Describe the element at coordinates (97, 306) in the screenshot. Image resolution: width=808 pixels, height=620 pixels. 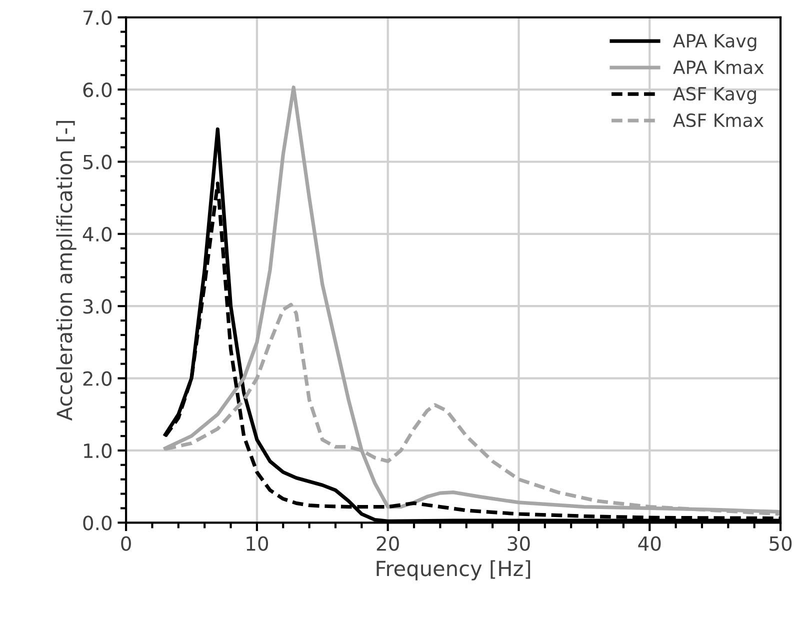
I see `y-tick-label: 3.0` at that location.